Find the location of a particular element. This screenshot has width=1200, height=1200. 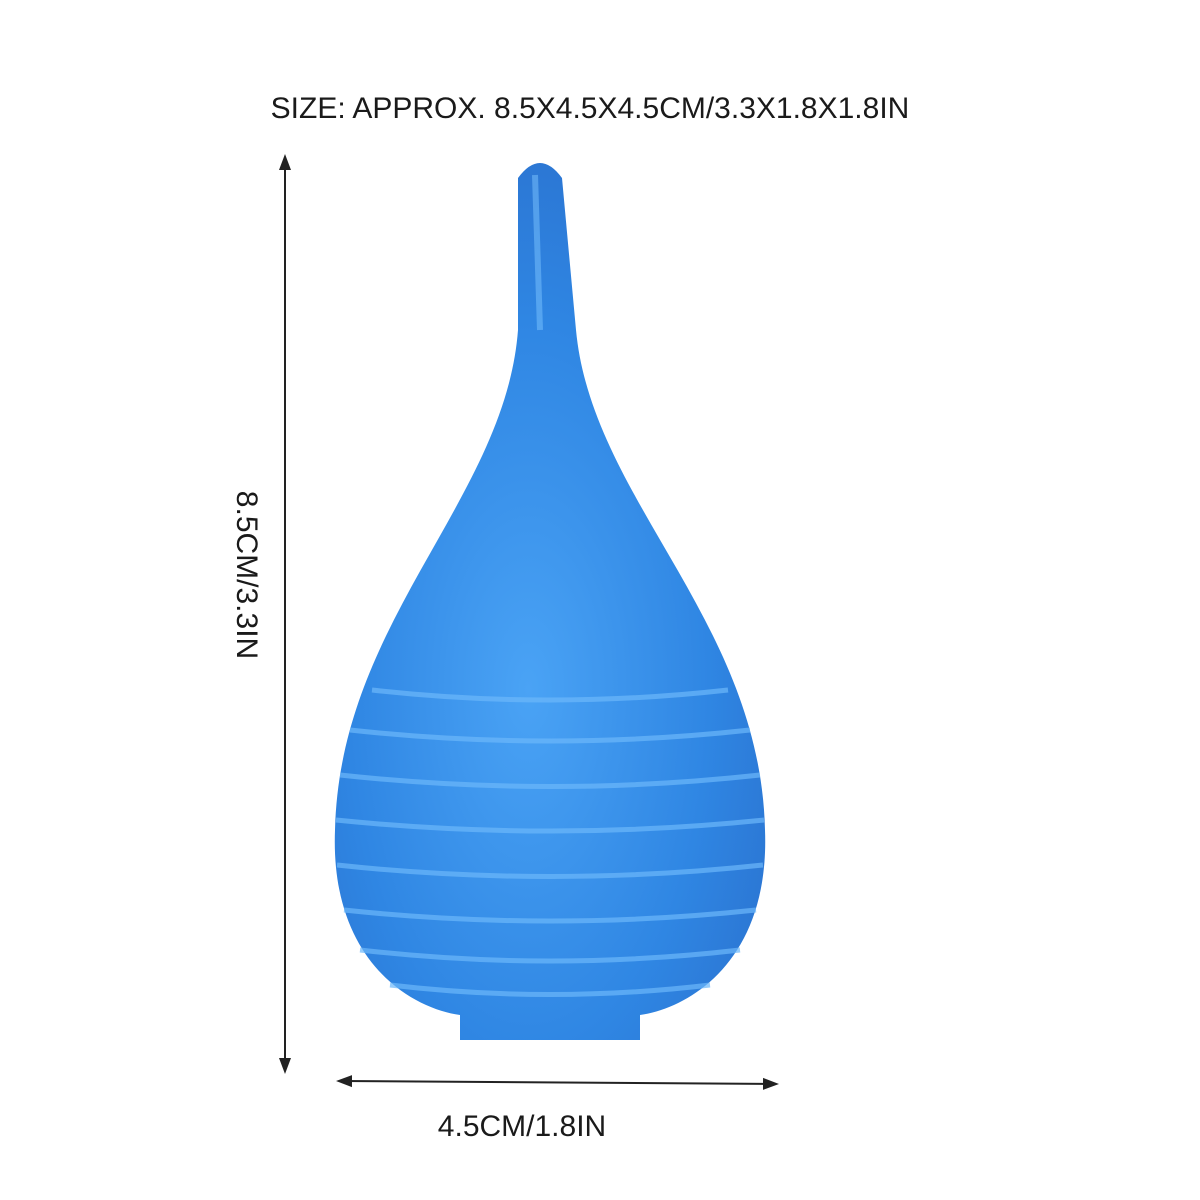

width-label: 4.5CM/1.8IN is located at coordinates (522, 1126).